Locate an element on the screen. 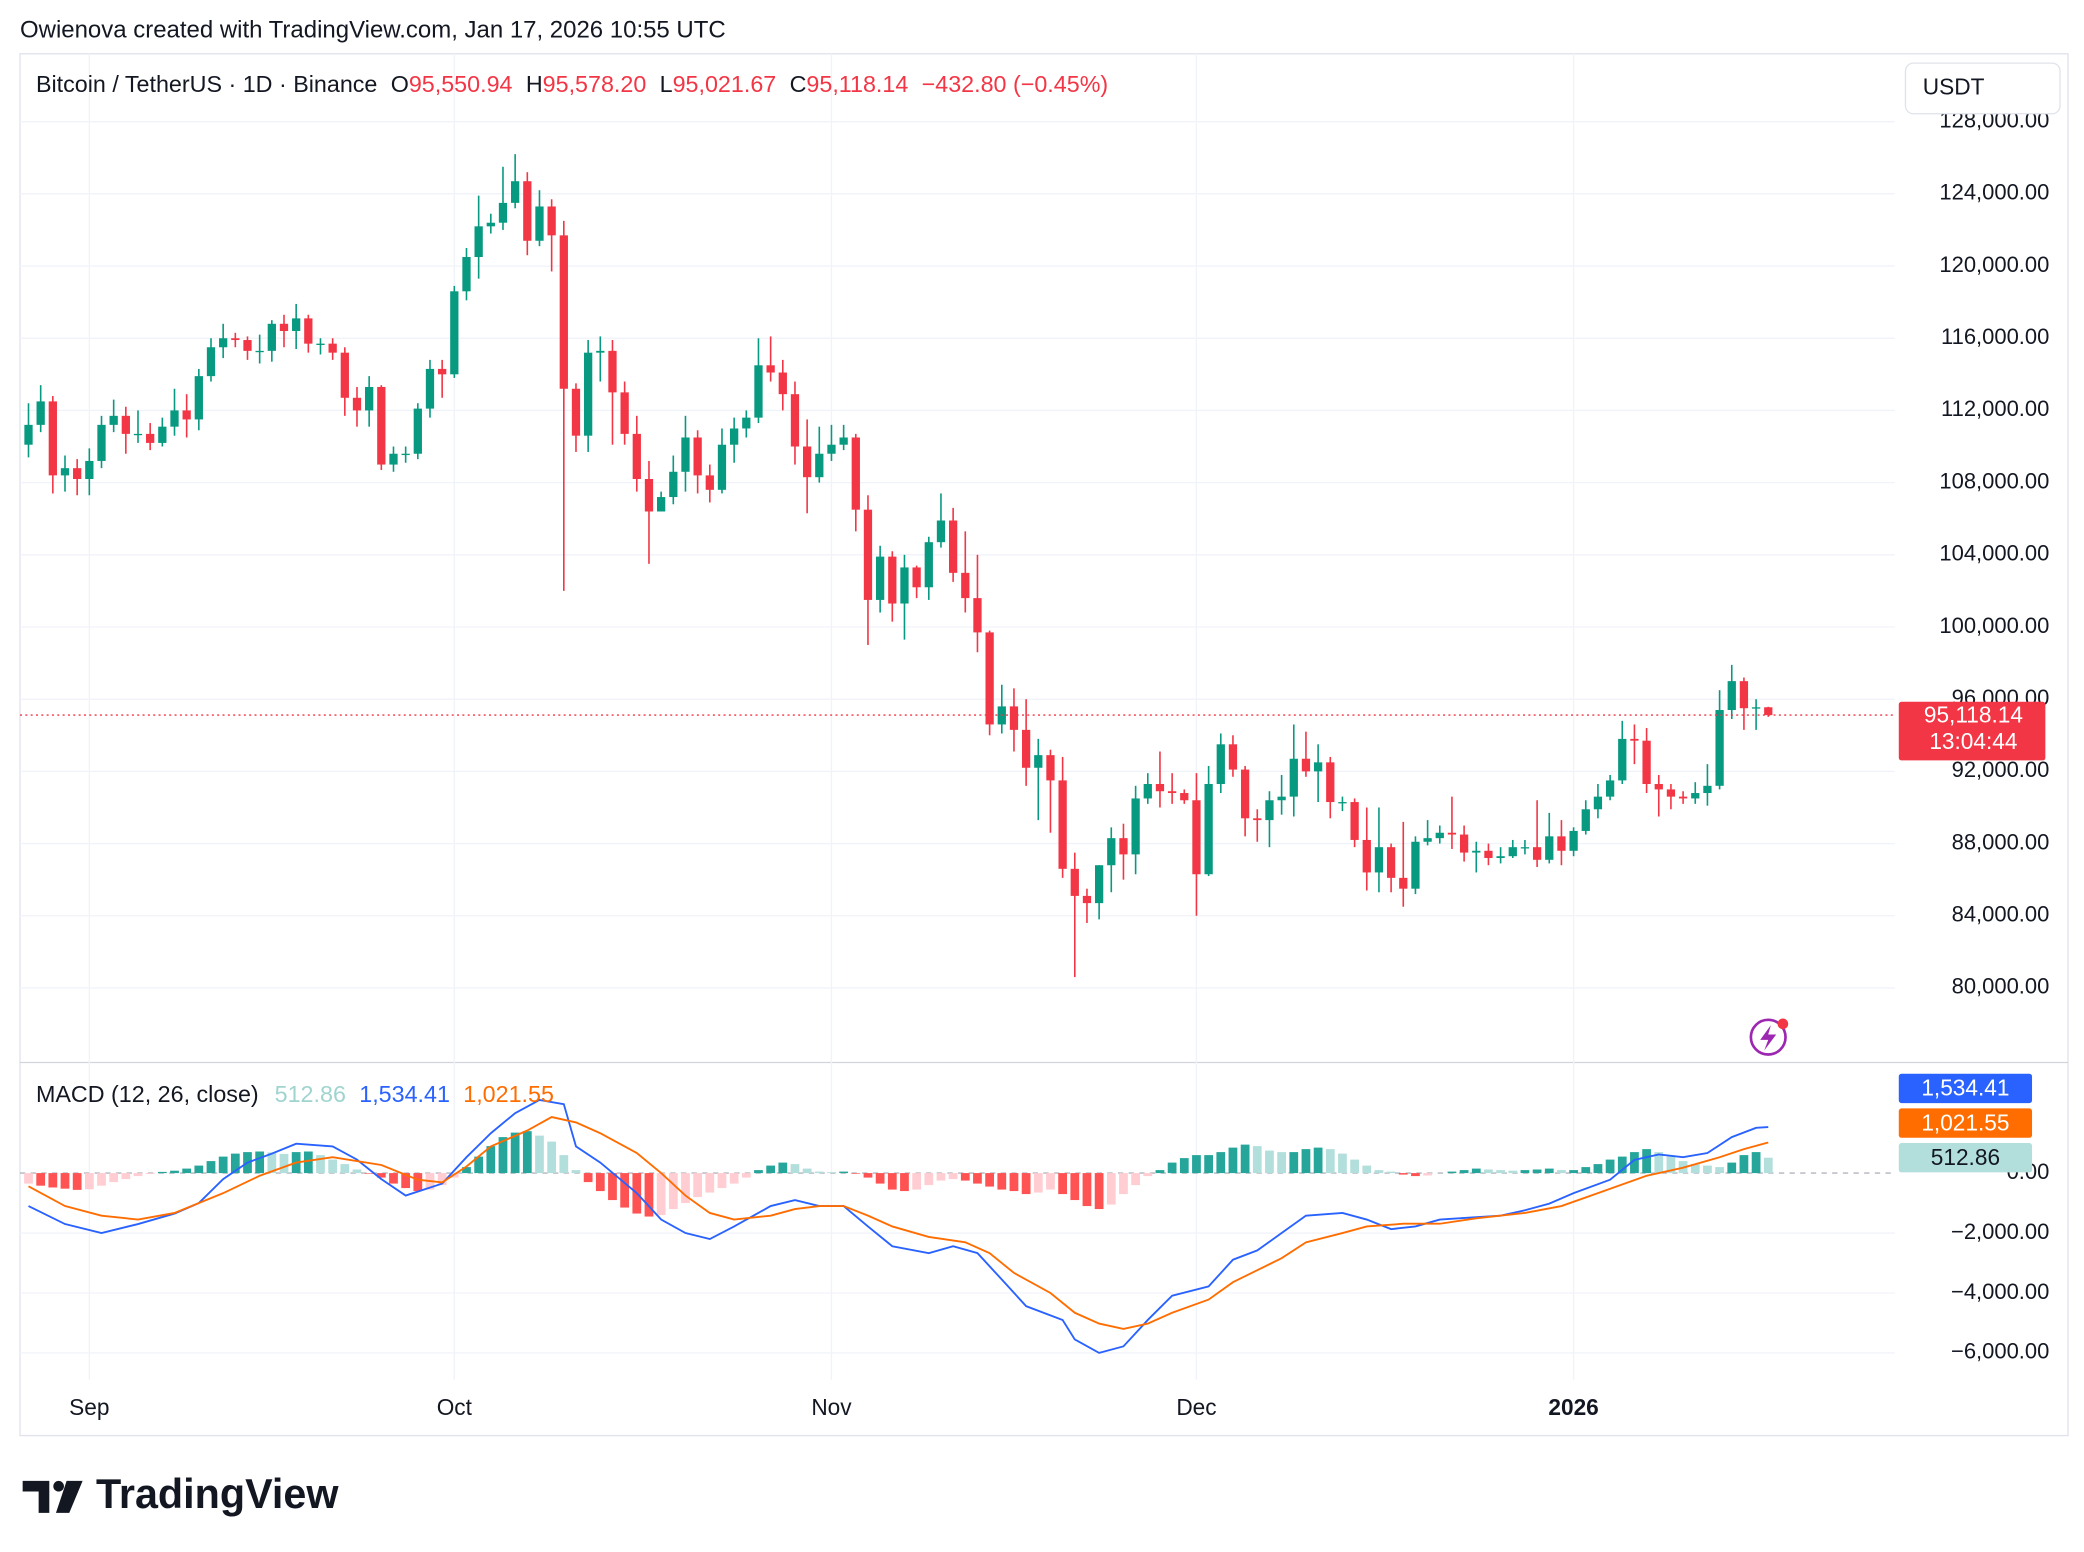  y-tick-label: 100,000.00 is located at coordinates (1994, 625).